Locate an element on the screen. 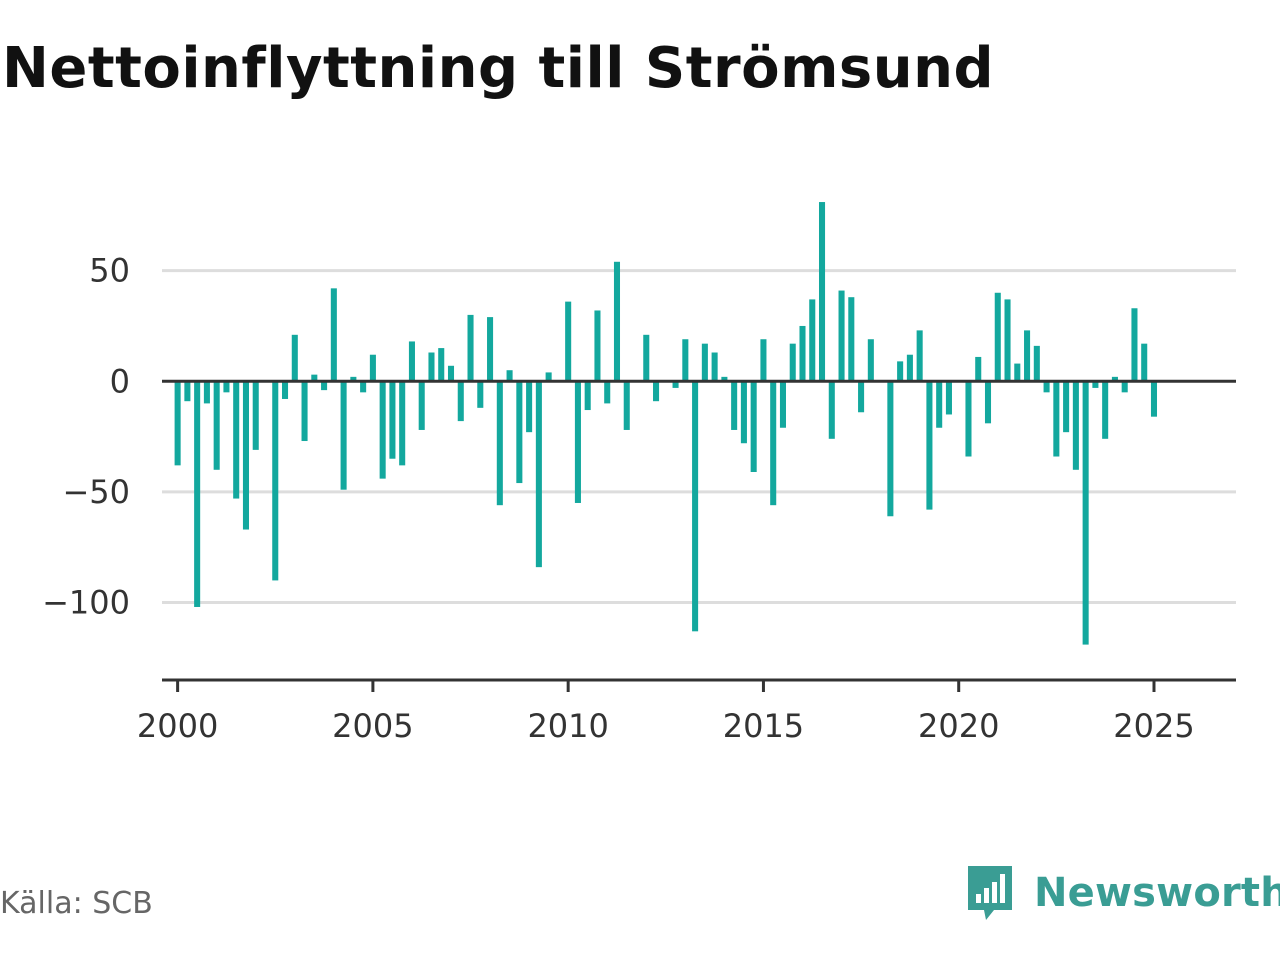  y-tick-label: −50 is located at coordinates (96, 492).